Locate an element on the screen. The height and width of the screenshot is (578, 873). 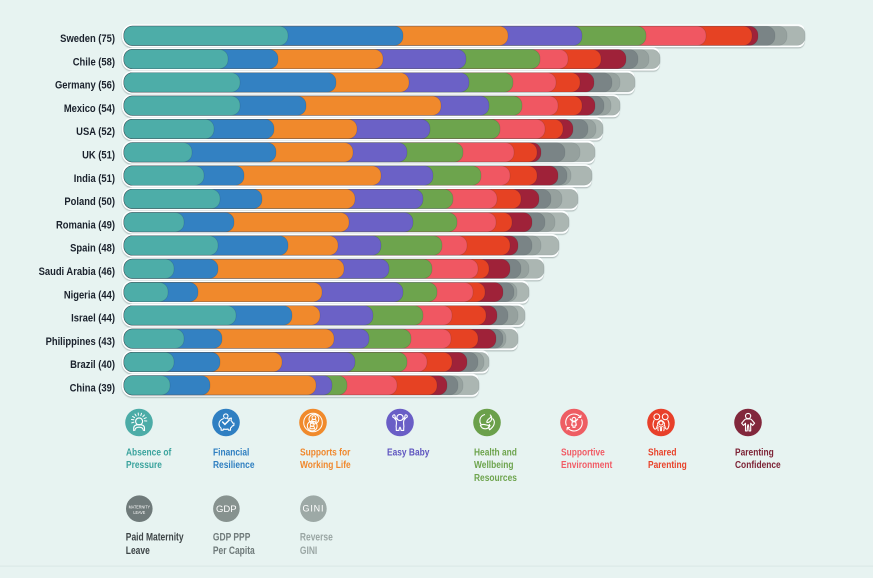
svg-text: Wellbeing is located at coordinates (494, 465).